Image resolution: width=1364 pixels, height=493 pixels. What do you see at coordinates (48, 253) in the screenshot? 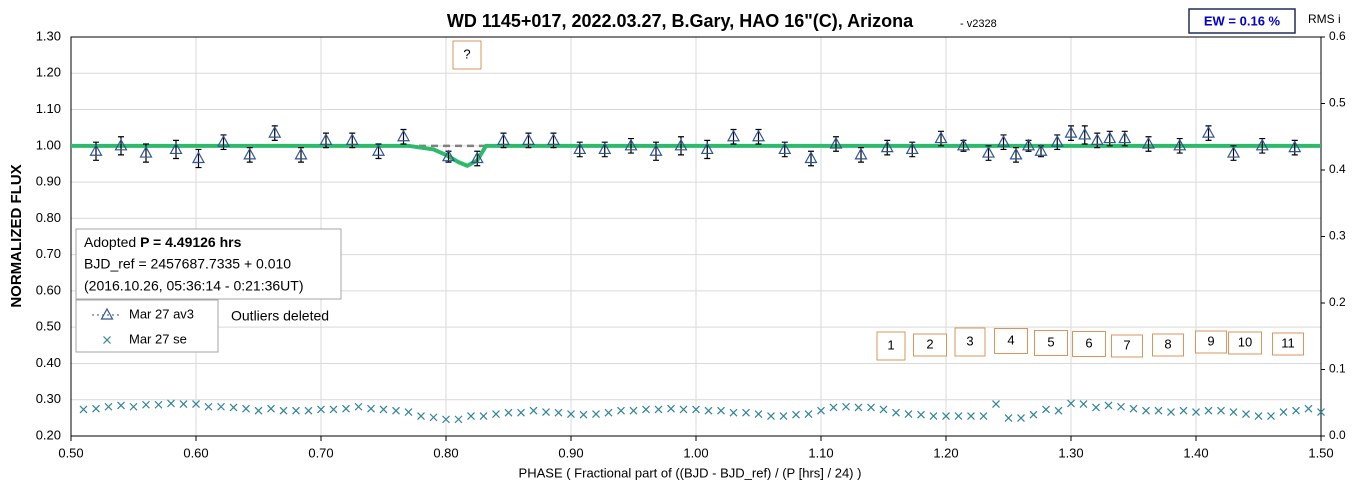
I see `y-tick-label: 0.70` at bounding box center [48, 253].